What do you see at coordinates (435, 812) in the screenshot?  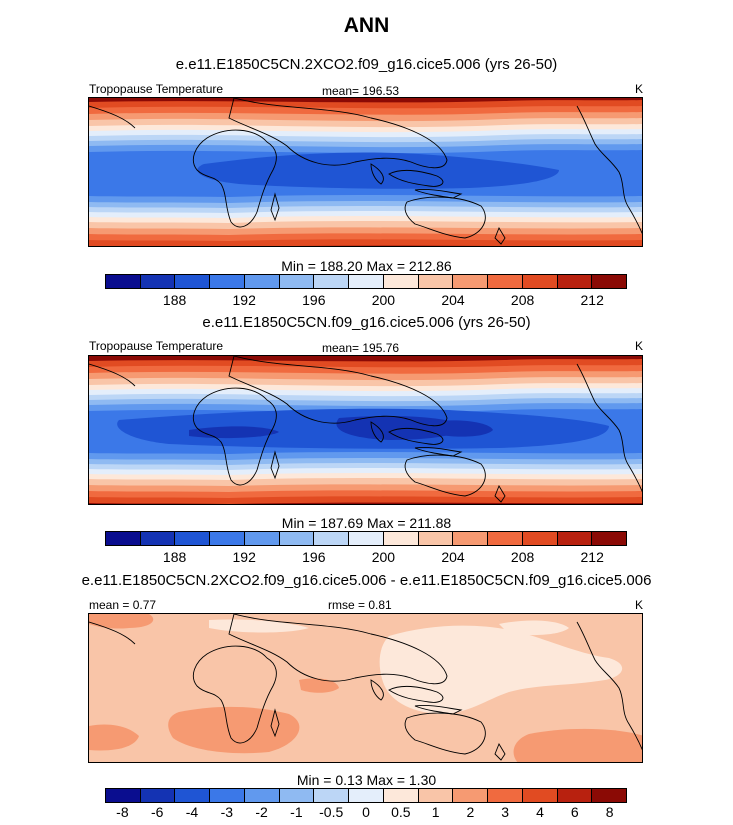 I see `colorbar-tick-label: 1` at bounding box center [435, 812].